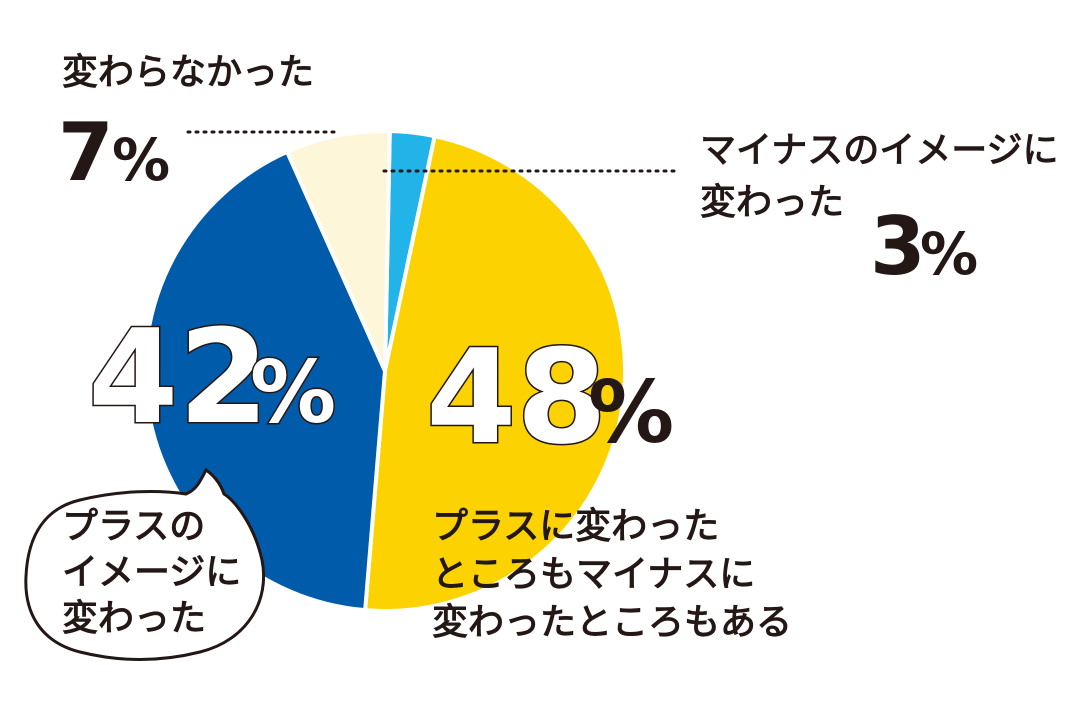  What do you see at coordinates (593, 574) in the screenshot?
I see `label-mixed-line2: ところもマイナスに` at bounding box center [593, 574].